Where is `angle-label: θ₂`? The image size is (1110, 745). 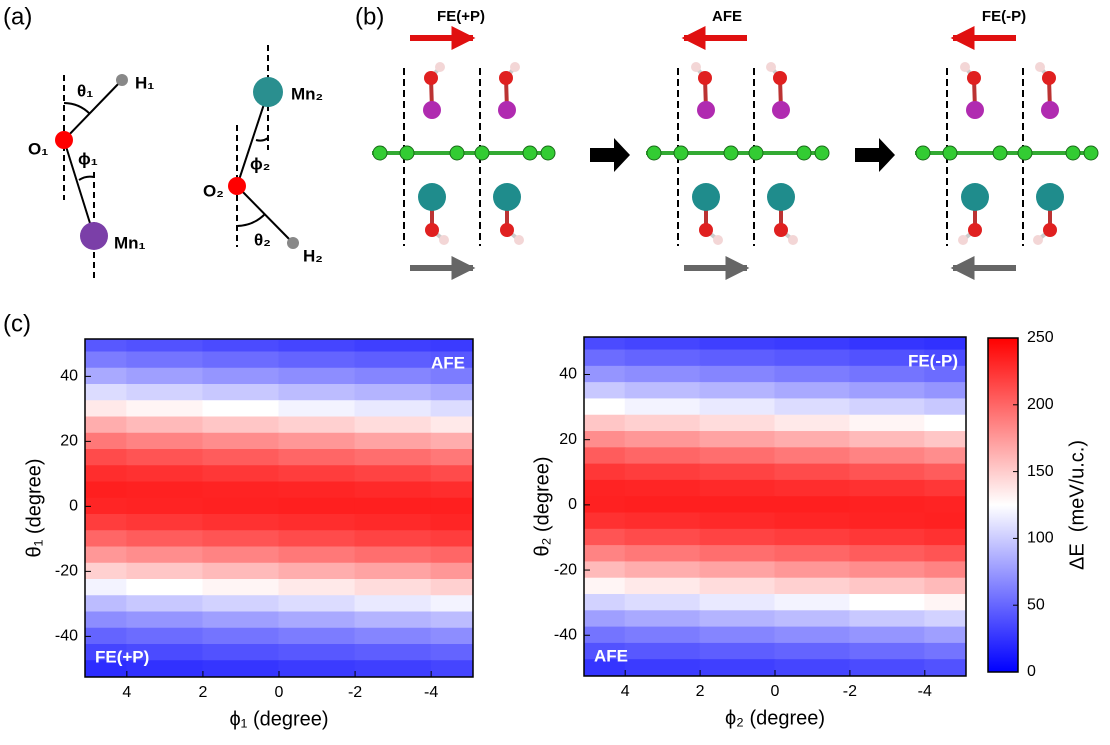
angle-label: θ₂ is located at coordinates (262, 239).